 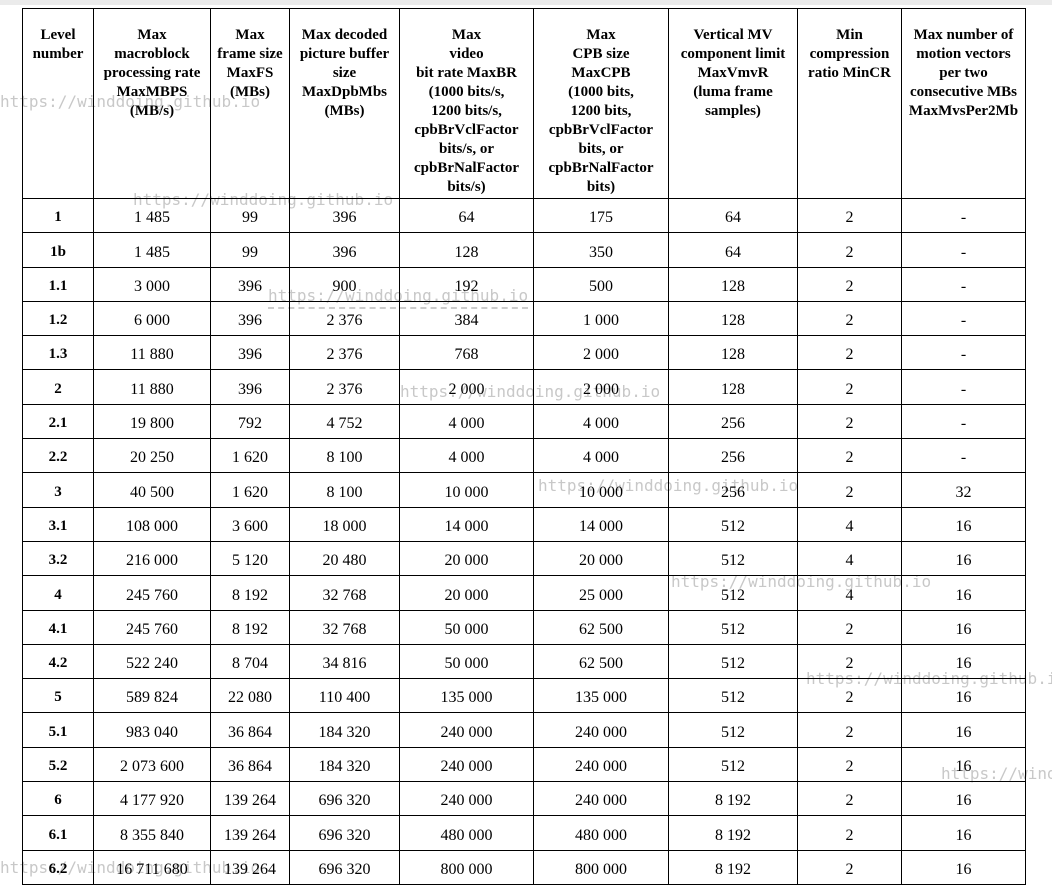 What do you see at coordinates (344, 730) in the screenshot?
I see `cell-value: 184 320` at bounding box center [344, 730].